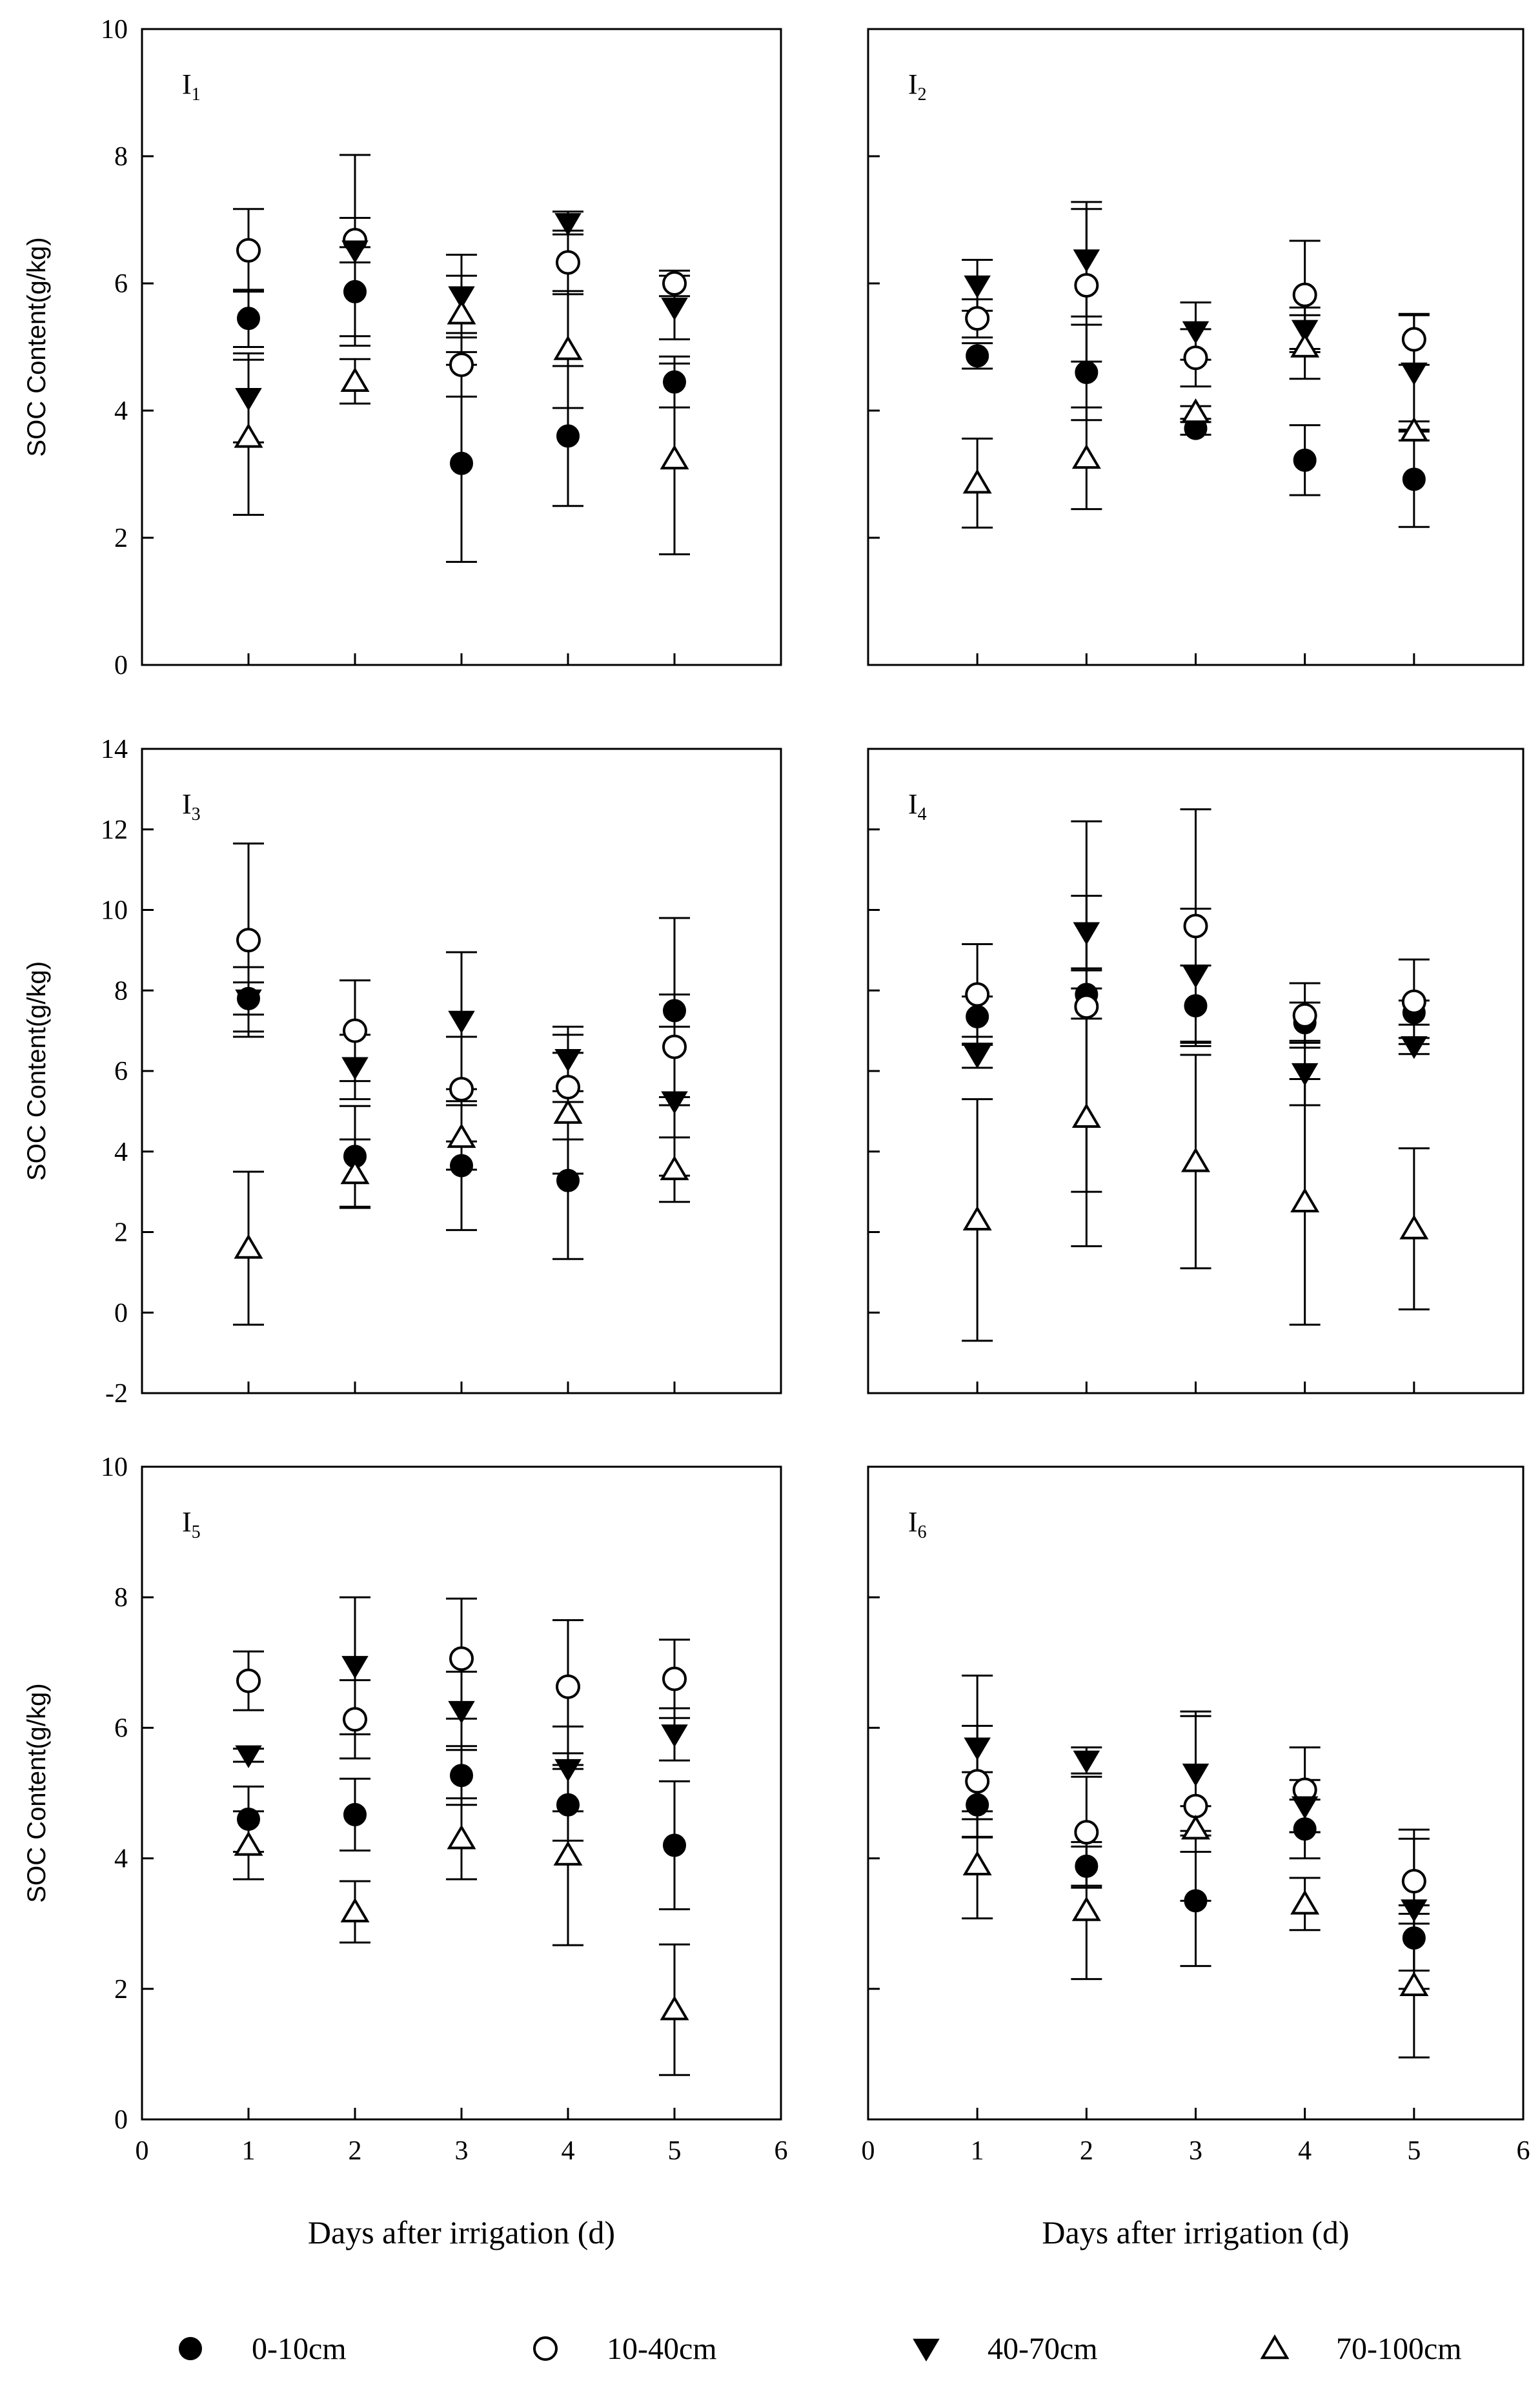 Image resolution: width=1540 pixels, height=2397 pixels. I want to click on legend-label: 10-40cm, so click(662, 2349).